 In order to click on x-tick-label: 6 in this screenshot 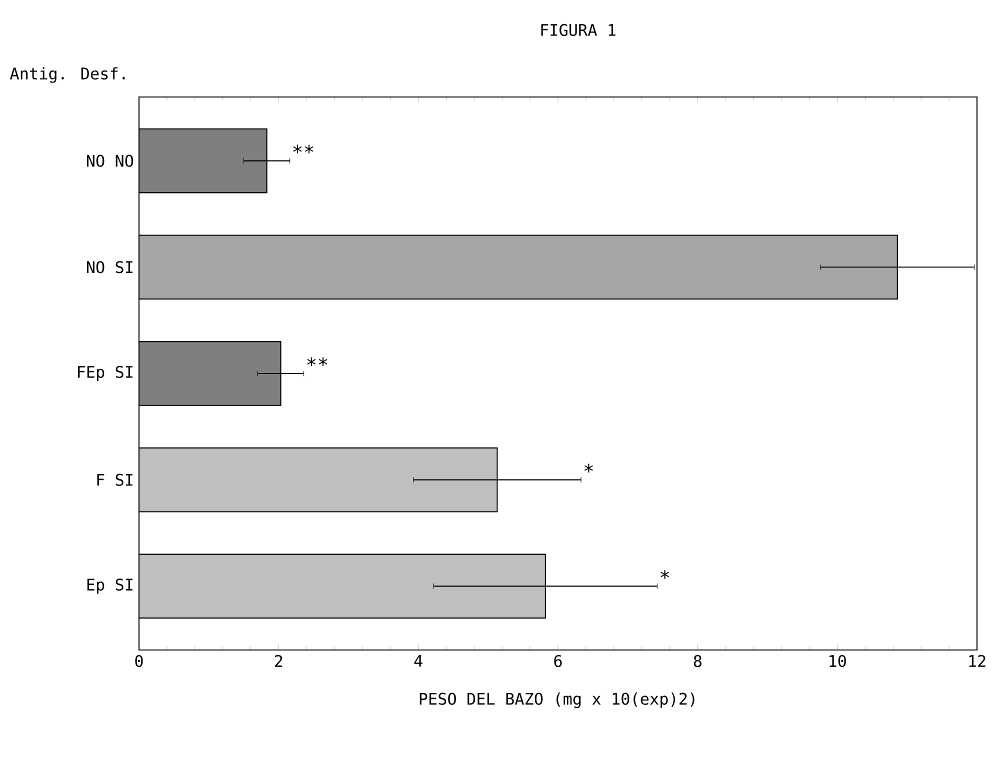, I will do `click(558, 661)`.